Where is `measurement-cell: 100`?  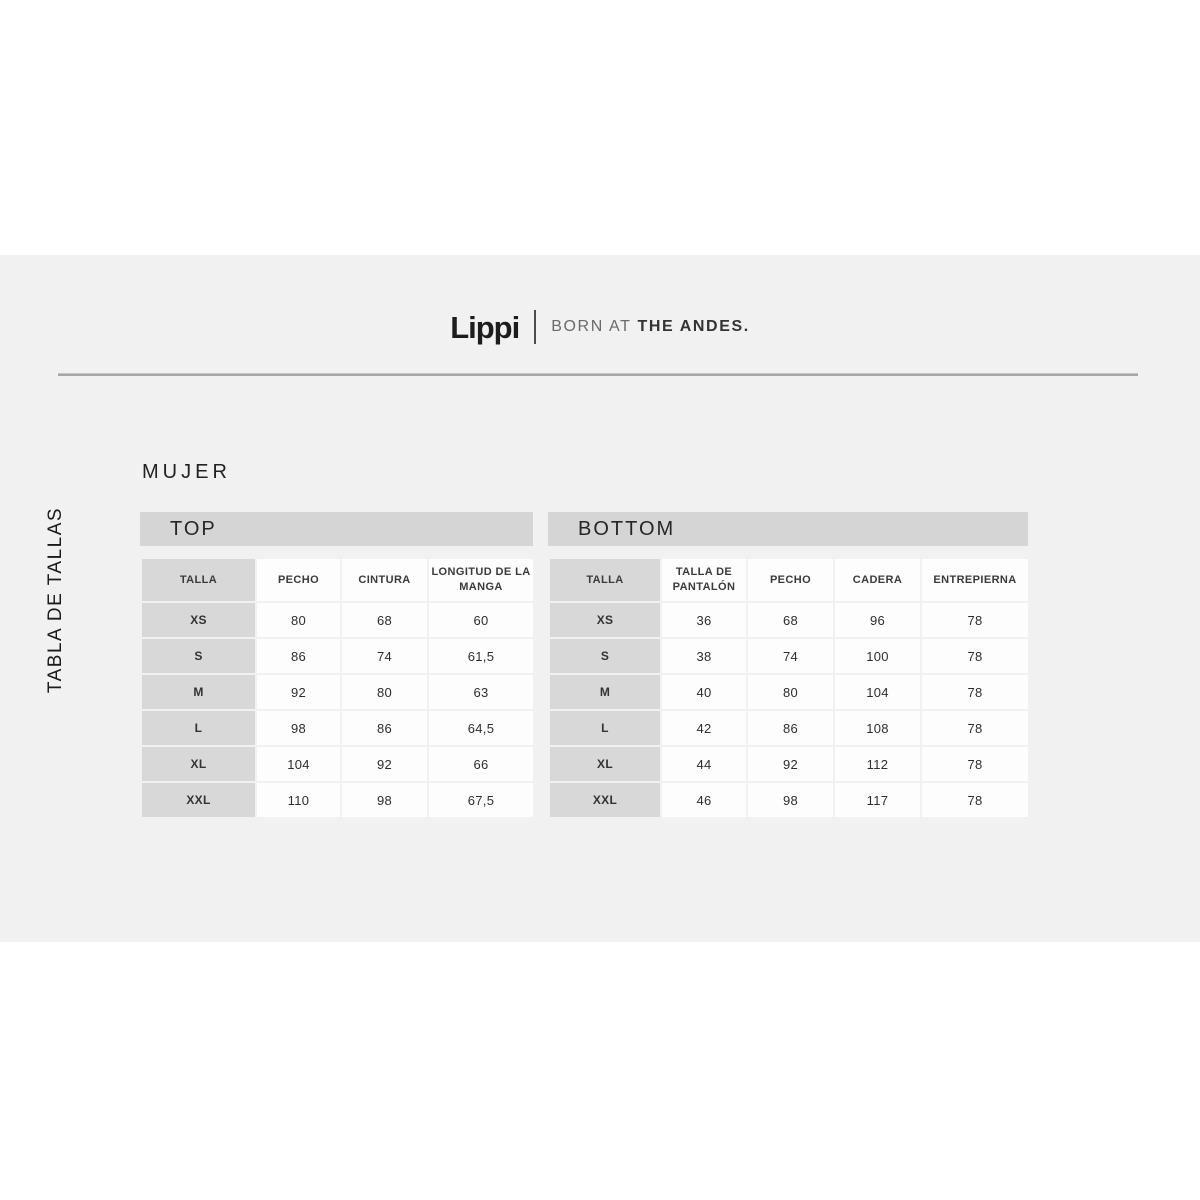 measurement-cell: 100 is located at coordinates (877, 656).